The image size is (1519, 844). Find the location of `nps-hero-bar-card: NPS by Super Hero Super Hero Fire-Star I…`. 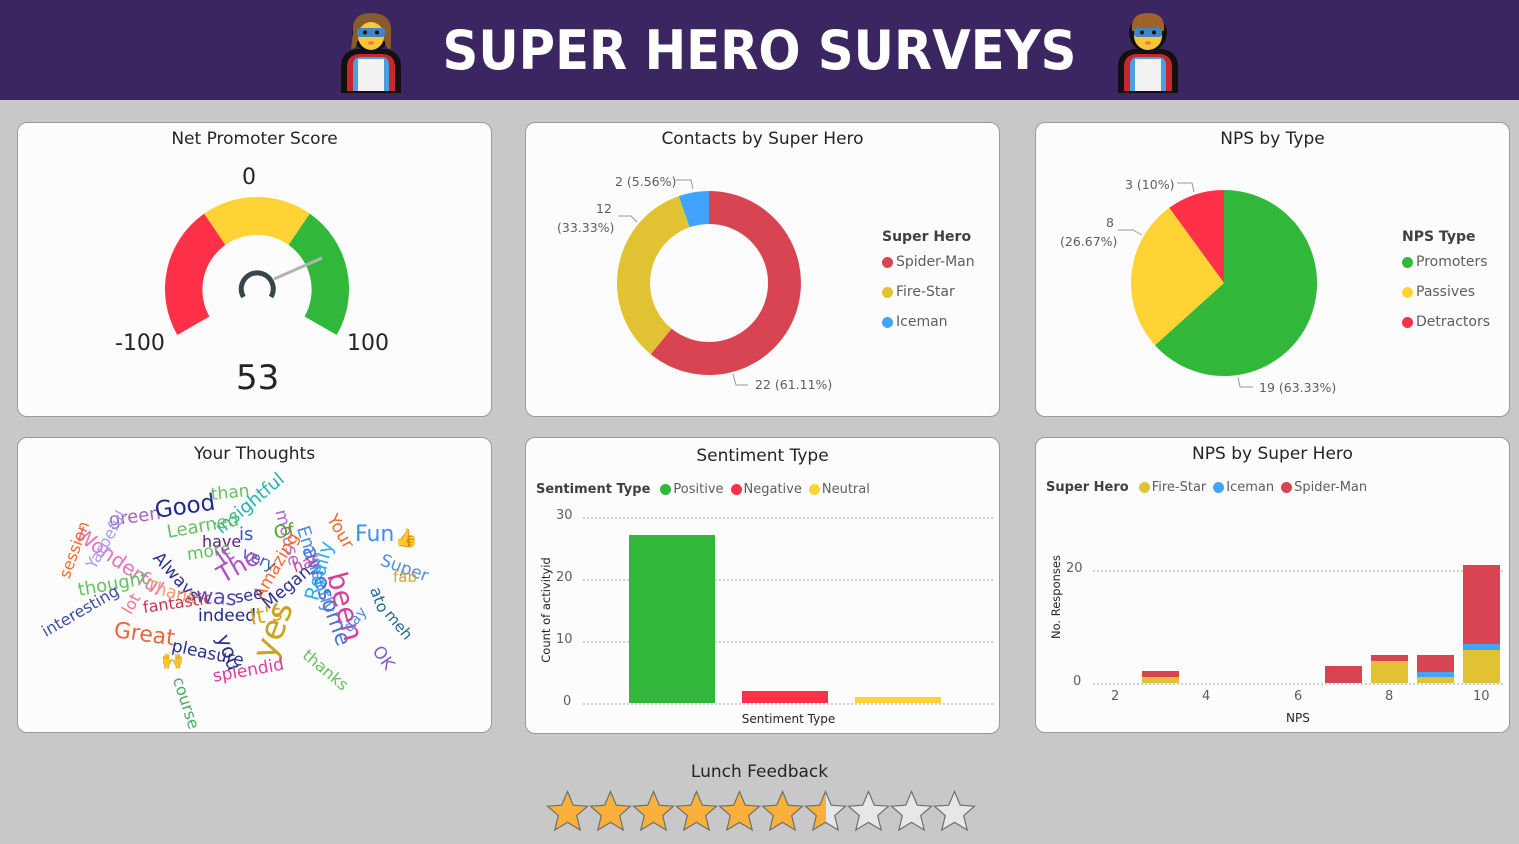

nps-hero-bar-card: NPS by Super Hero Super Hero Fire-Star I… is located at coordinates (1272, 585).